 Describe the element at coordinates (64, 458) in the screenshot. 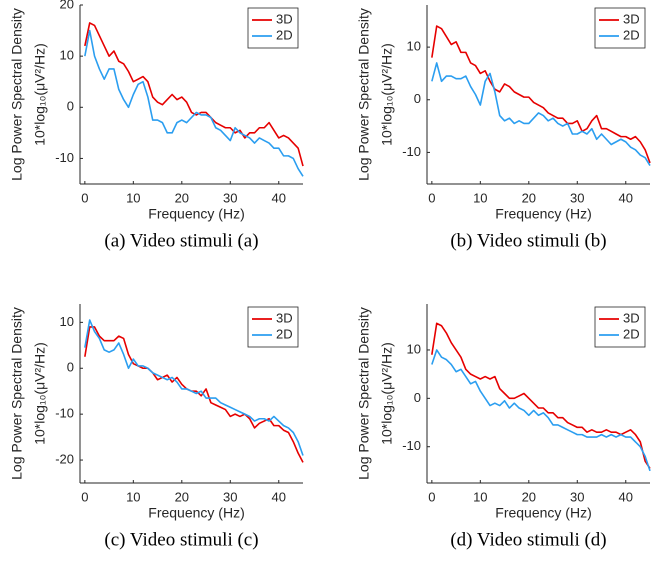

I see `y-tick-label: -20` at that location.